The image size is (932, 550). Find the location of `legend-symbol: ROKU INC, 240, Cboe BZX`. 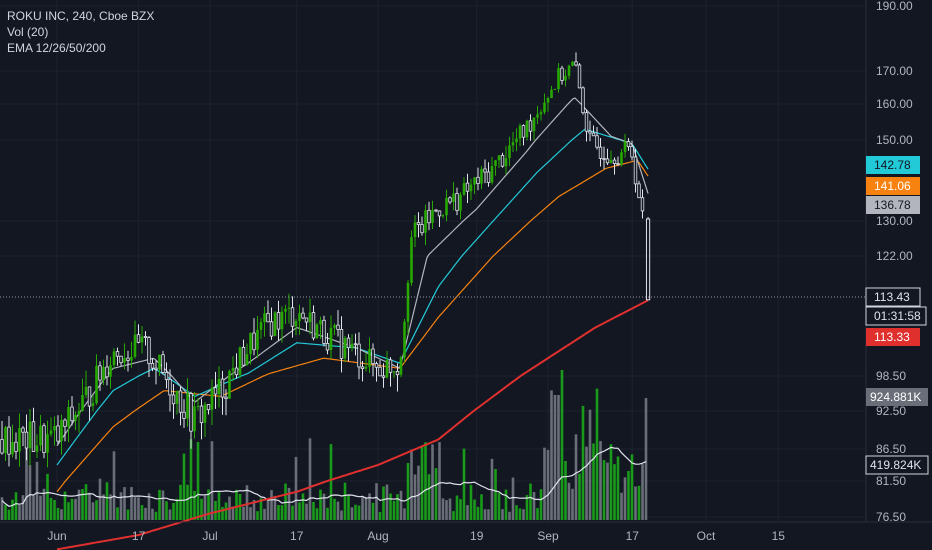

legend-symbol: ROKU INC, 240, Cboe BZX is located at coordinates (81, 16).